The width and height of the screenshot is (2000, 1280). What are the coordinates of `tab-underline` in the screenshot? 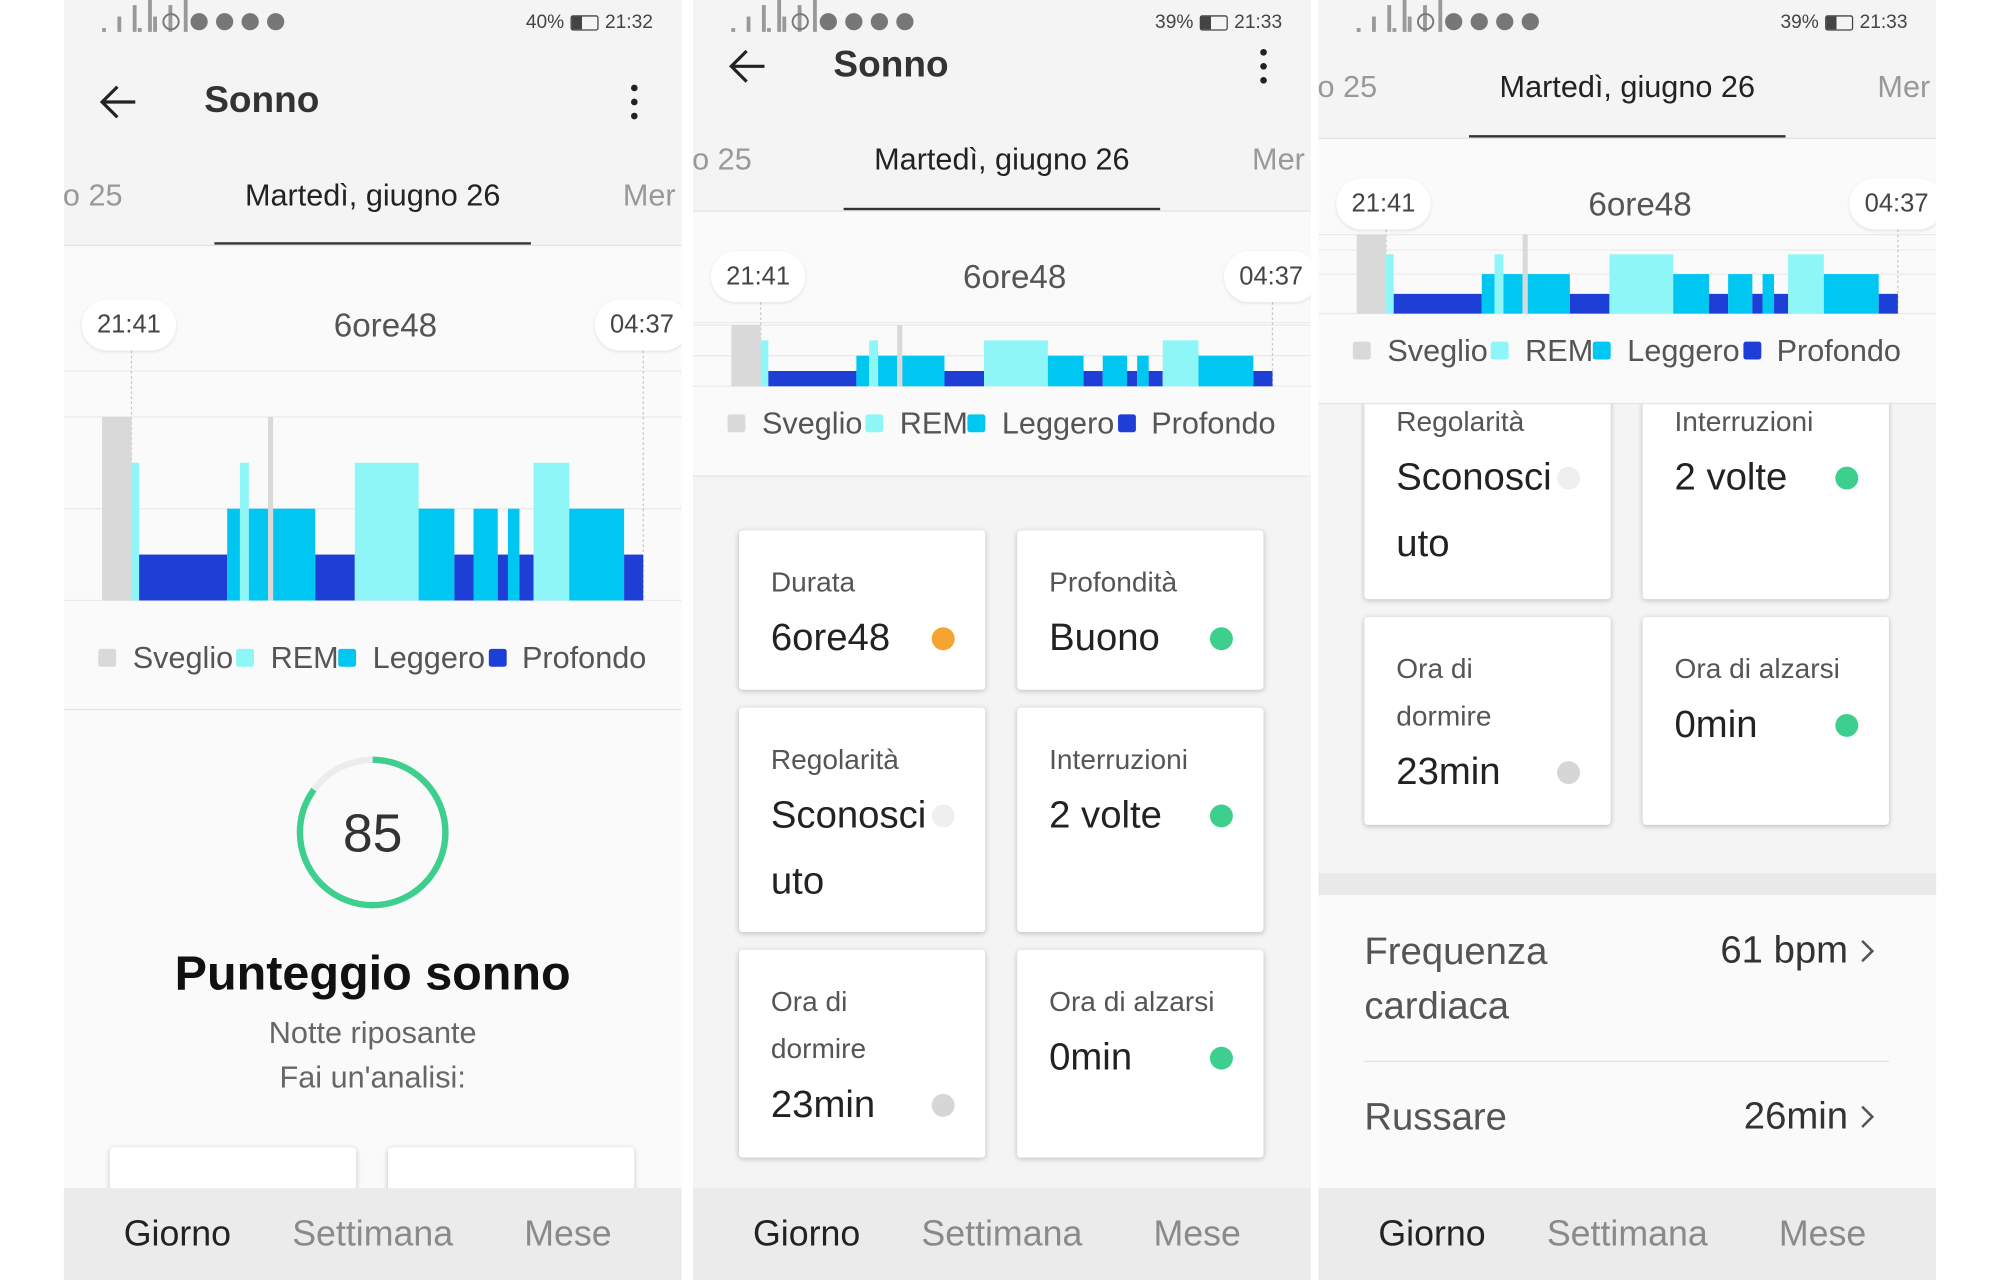 It's located at (1002, 209).